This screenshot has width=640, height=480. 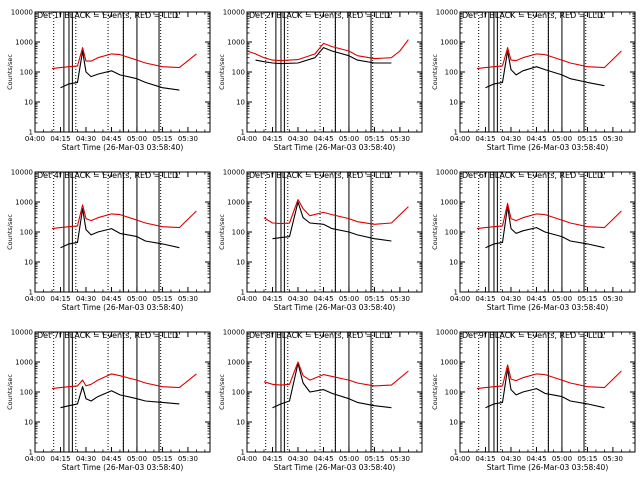 What do you see at coordinates (107, 335) in the screenshot?
I see `panel-title: Det 7f BLACK = Events, RED = LLD` at bounding box center [107, 335].